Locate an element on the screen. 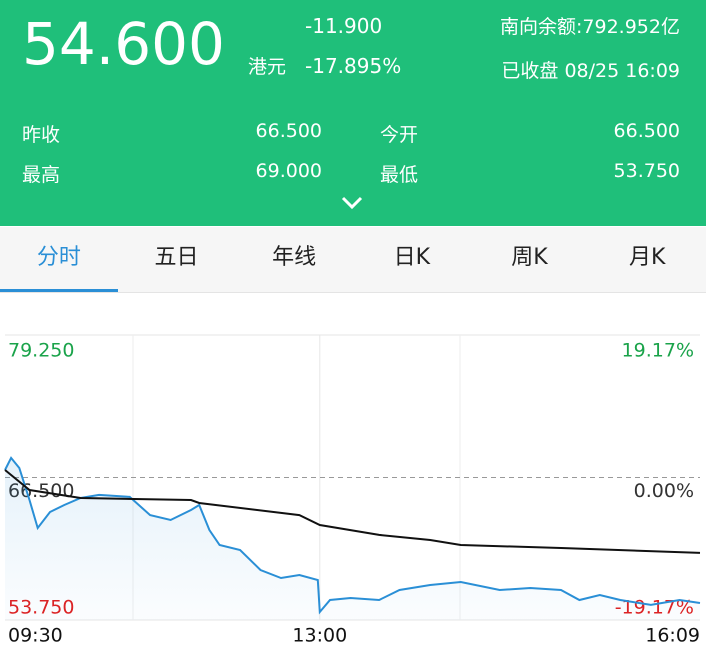 The height and width of the screenshot is (651, 706). x-tick-label: 09:30 is located at coordinates (35, 636).